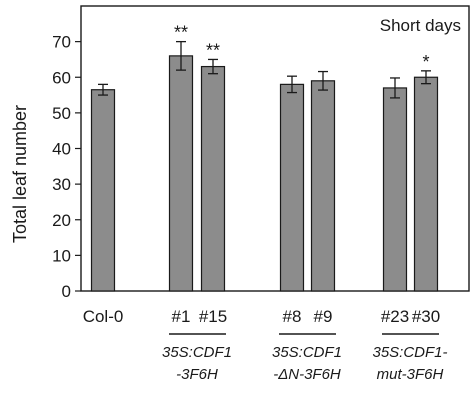 This screenshot has width=472, height=395. Describe the element at coordinates (410, 374) in the screenshot. I see `group-label-line2: mut-3F6H` at that location.